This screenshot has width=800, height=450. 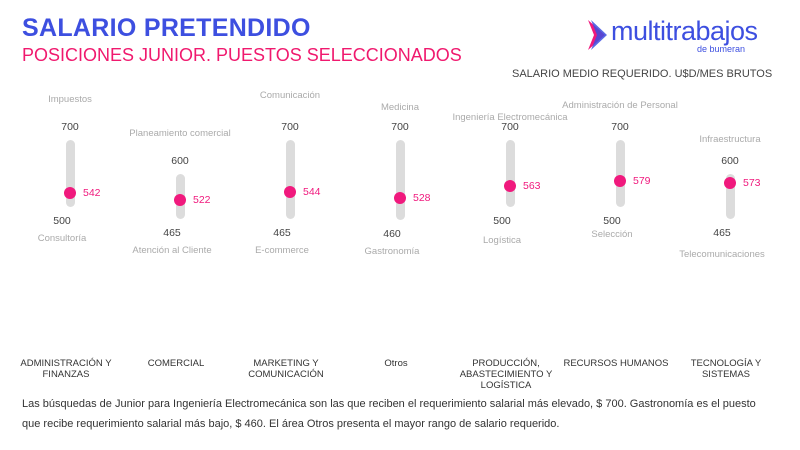 I want to click on min-position-label: Logística, so click(x=502, y=240).